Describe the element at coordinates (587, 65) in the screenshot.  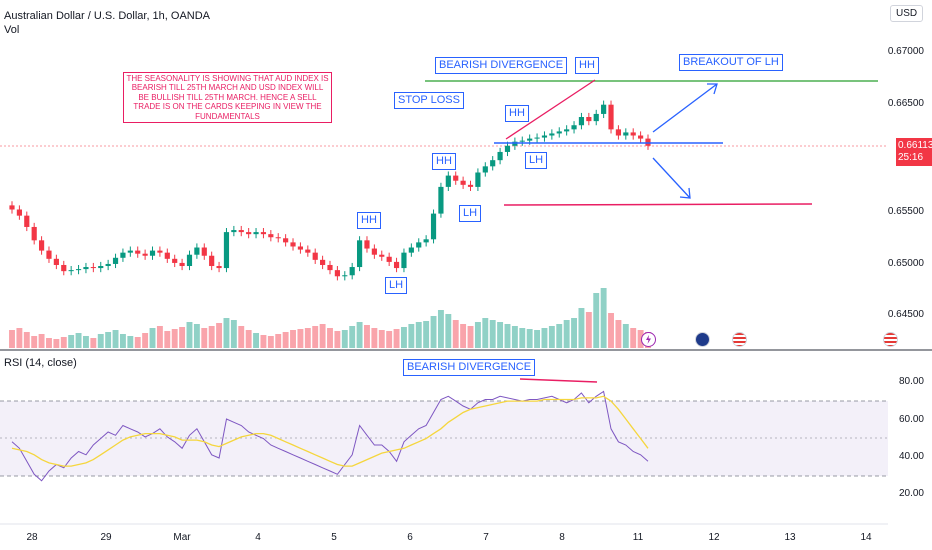
I see `annotation-hh-top: HH` at that location.